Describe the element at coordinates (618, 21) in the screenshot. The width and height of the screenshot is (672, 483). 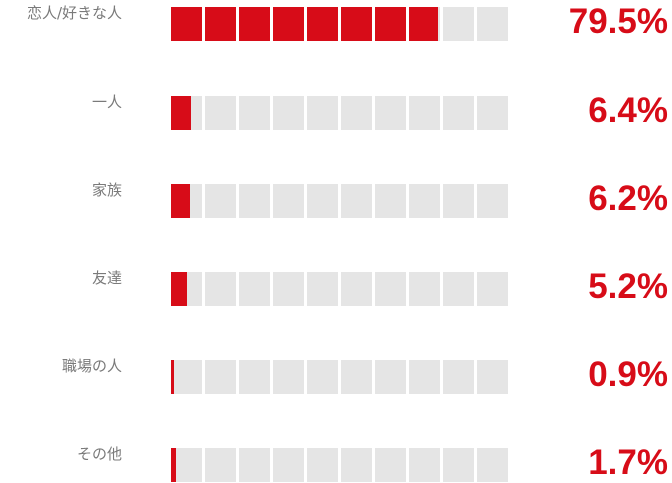
I see `value-label: 79.5%` at that location.